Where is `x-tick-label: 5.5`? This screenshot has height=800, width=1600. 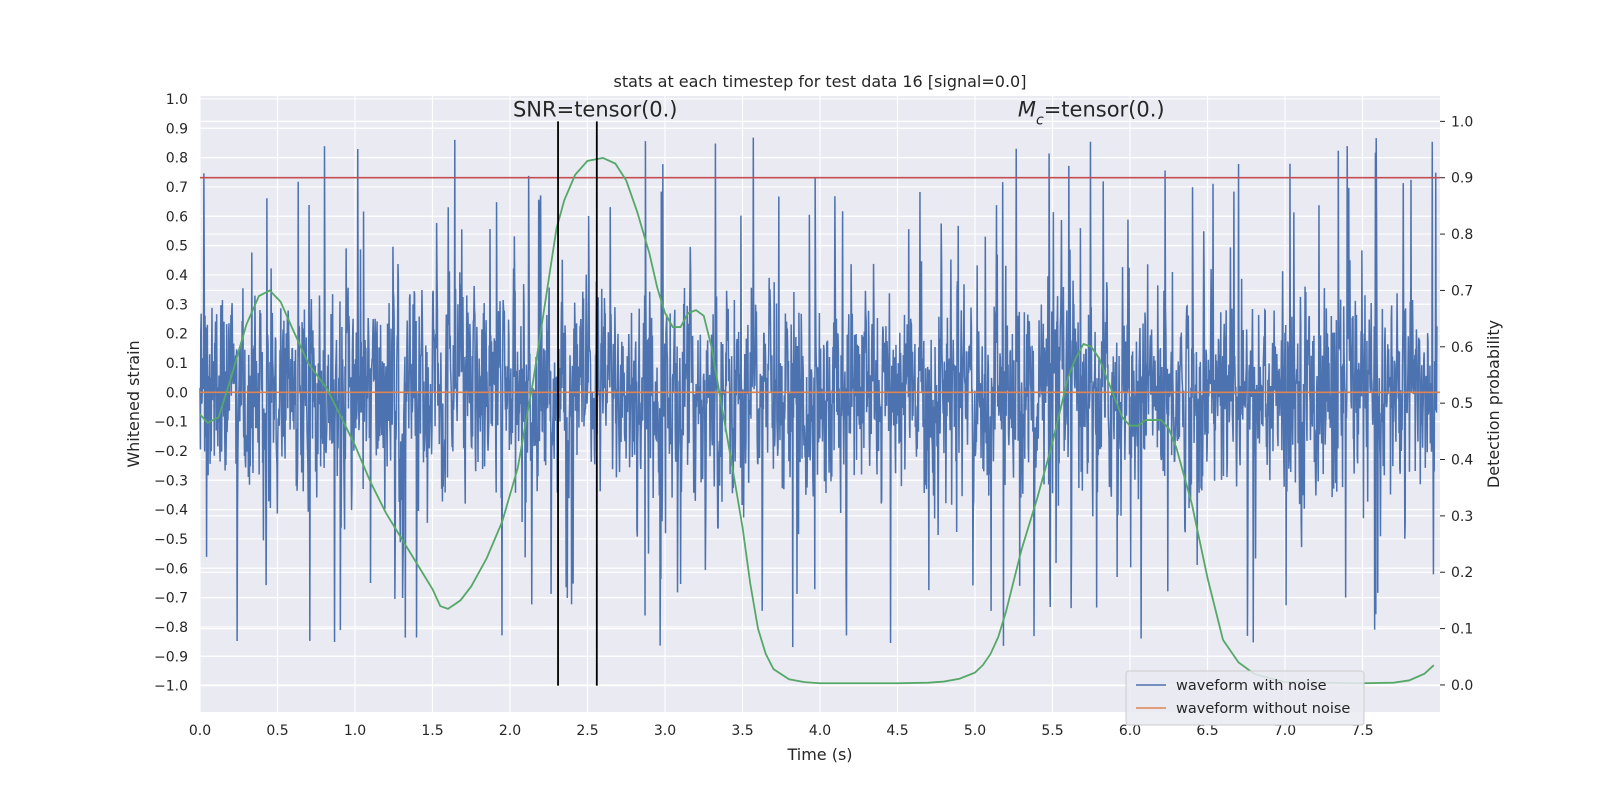 x-tick-label: 5.5 is located at coordinates (1052, 731).